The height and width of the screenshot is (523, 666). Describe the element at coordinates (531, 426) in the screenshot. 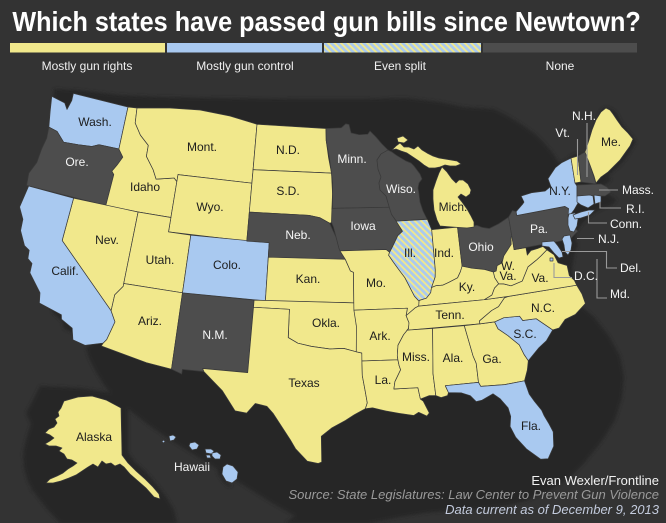

I see `svg-text: Fla.` at that location.